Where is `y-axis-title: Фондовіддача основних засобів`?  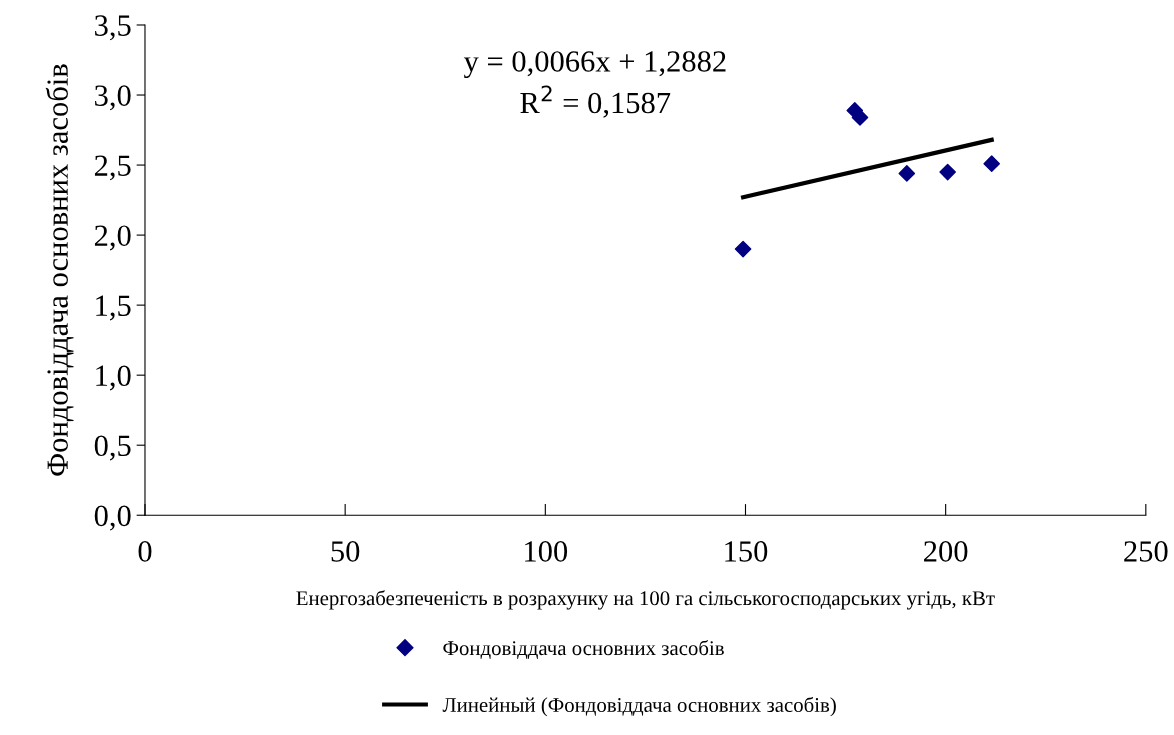 y-axis-title: Фондовіддача основних засобів is located at coordinates (59, 270).